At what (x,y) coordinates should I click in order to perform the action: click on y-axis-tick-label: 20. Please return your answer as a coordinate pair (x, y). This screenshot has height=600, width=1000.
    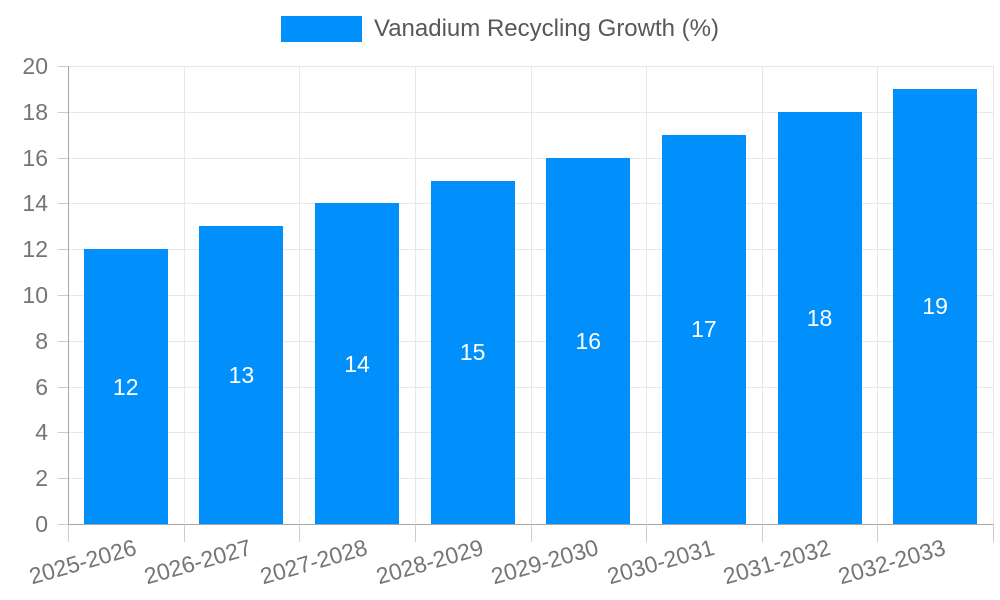
    Looking at the image, I should click on (35, 66).